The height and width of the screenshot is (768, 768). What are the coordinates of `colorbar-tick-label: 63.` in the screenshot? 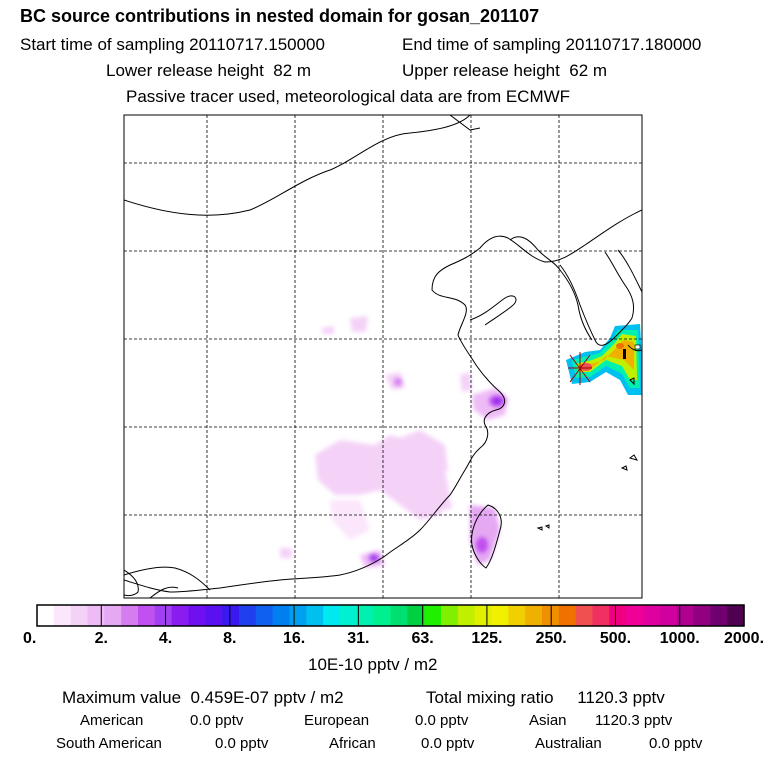 It's located at (422, 638).